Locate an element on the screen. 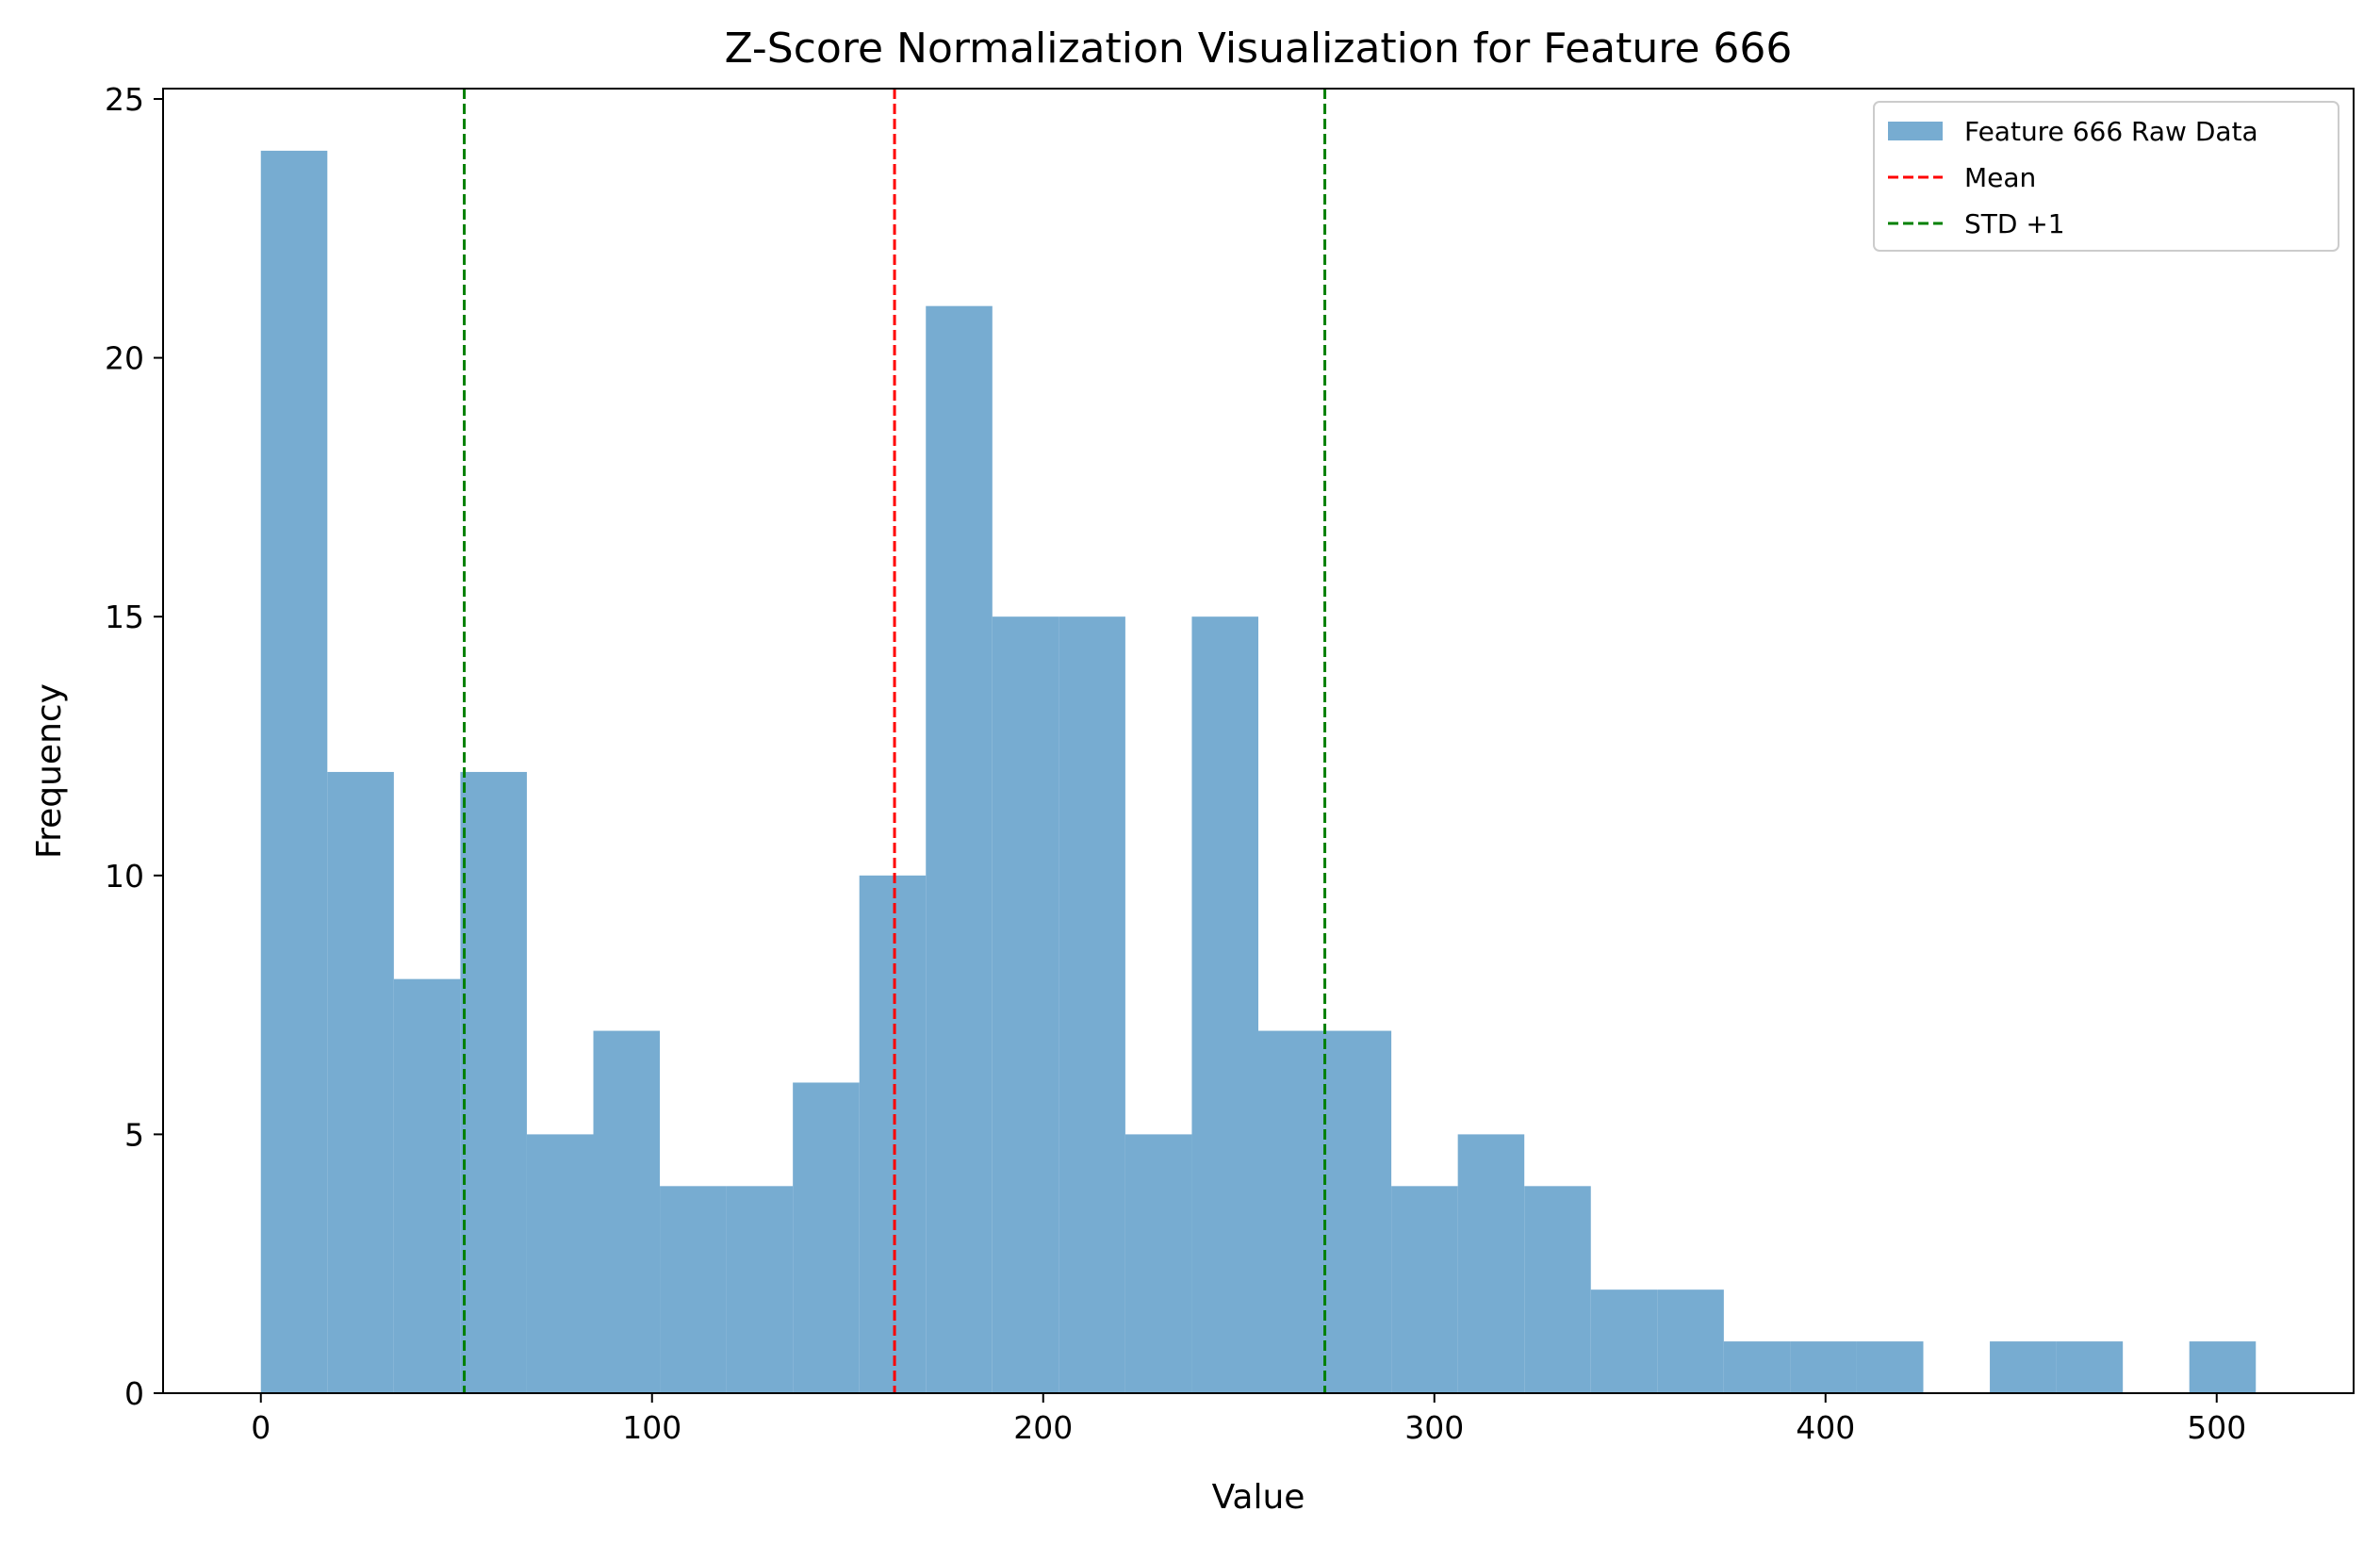  x-axis-label: Value is located at coordinates (1258, 1497).